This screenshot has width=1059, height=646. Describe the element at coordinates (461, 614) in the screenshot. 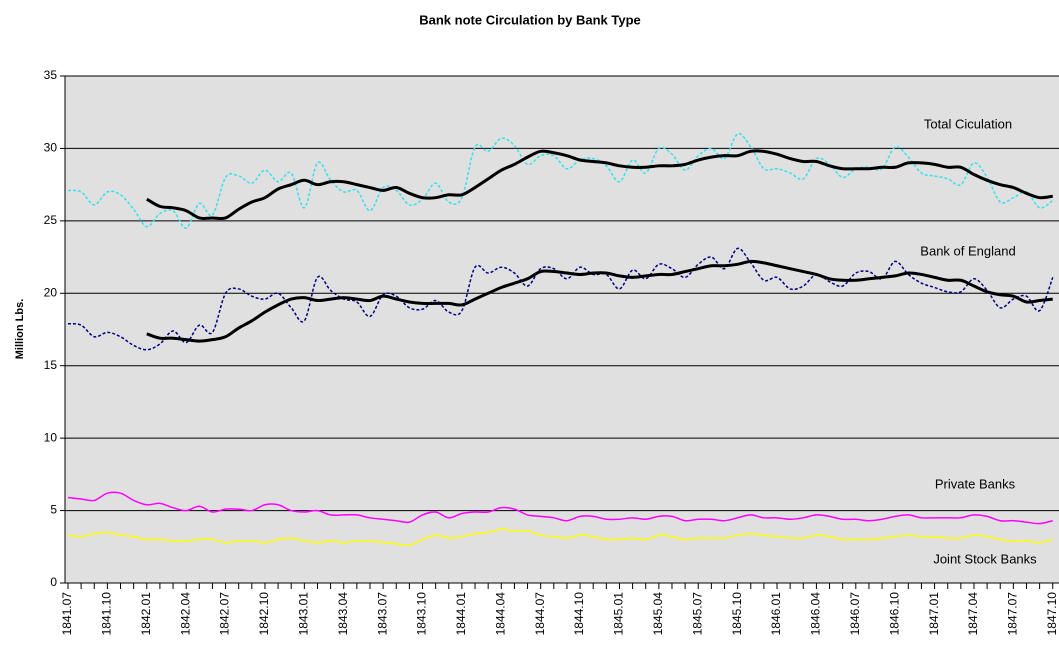

I see `x-tick-label: 1844.01` at that location.